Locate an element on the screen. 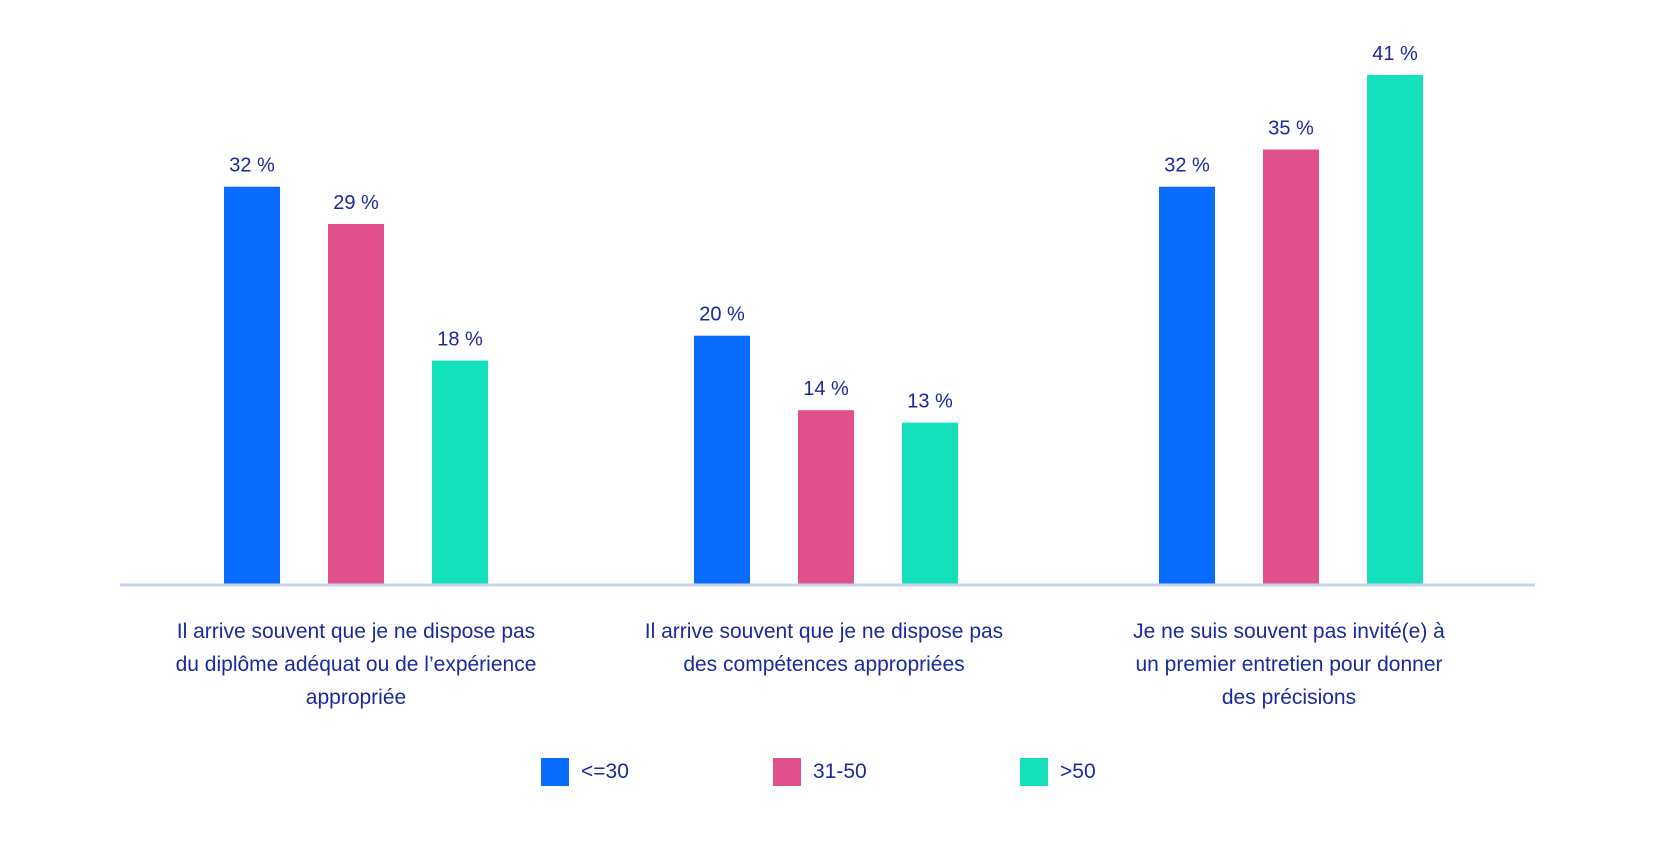  value-label-31-50-category-3: 35 % is located at coordinates (1291, 128).